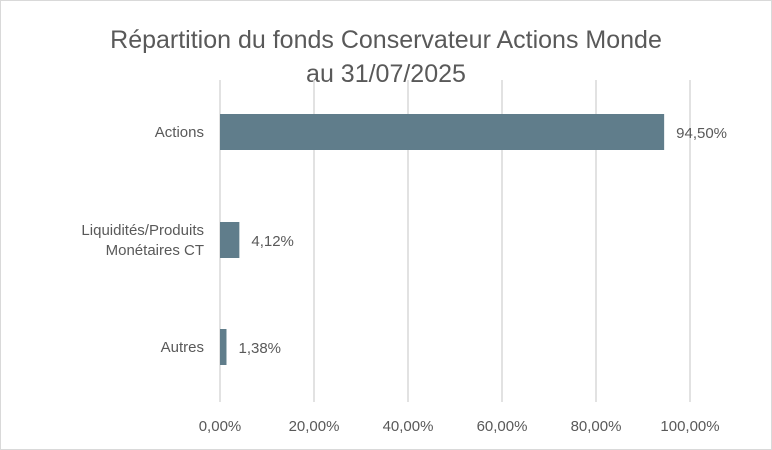  I want to click on data-label-2: 1,38%, so click(259, 348).